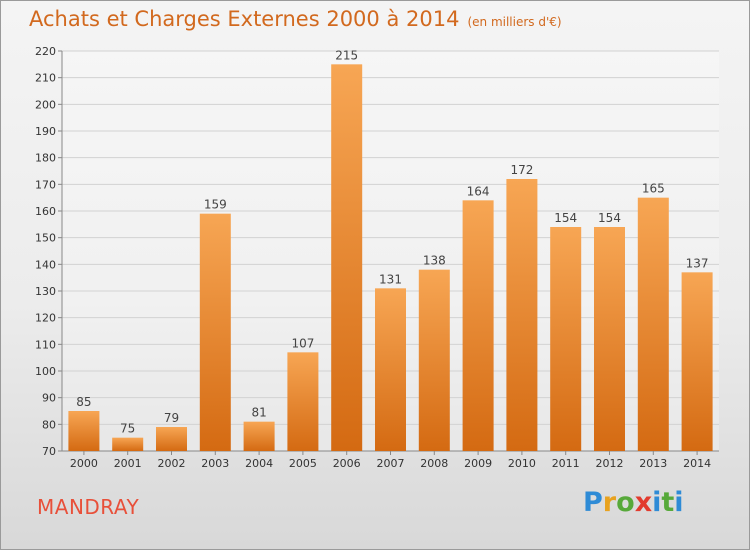  I want to click on y-tick-label: 200, so click(45, 104).